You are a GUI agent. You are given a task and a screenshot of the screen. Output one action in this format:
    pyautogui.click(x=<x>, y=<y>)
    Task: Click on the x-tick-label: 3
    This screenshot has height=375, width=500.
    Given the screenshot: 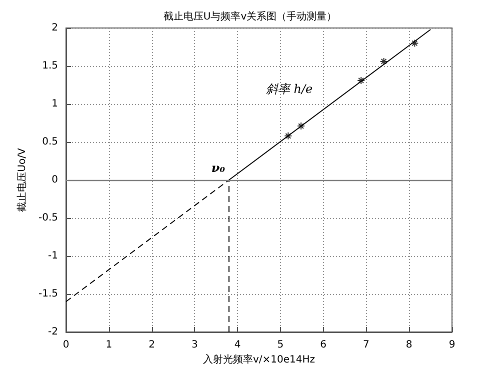 What is the action you would take?
    pyautogui.click(x=194, y=345)
    